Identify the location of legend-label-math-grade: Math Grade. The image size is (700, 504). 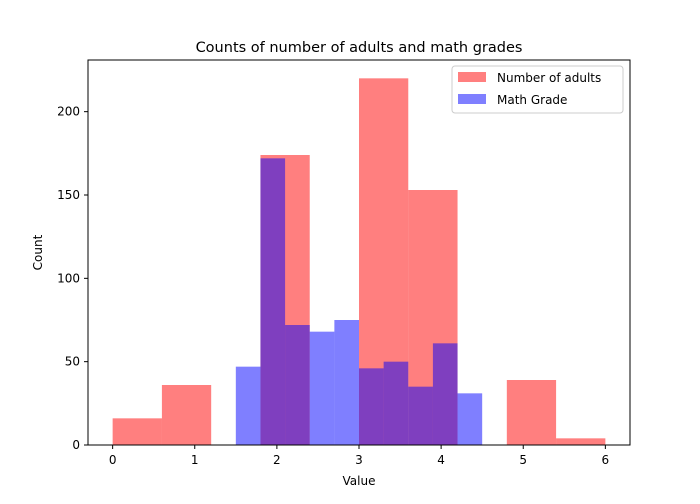
(532, 100).